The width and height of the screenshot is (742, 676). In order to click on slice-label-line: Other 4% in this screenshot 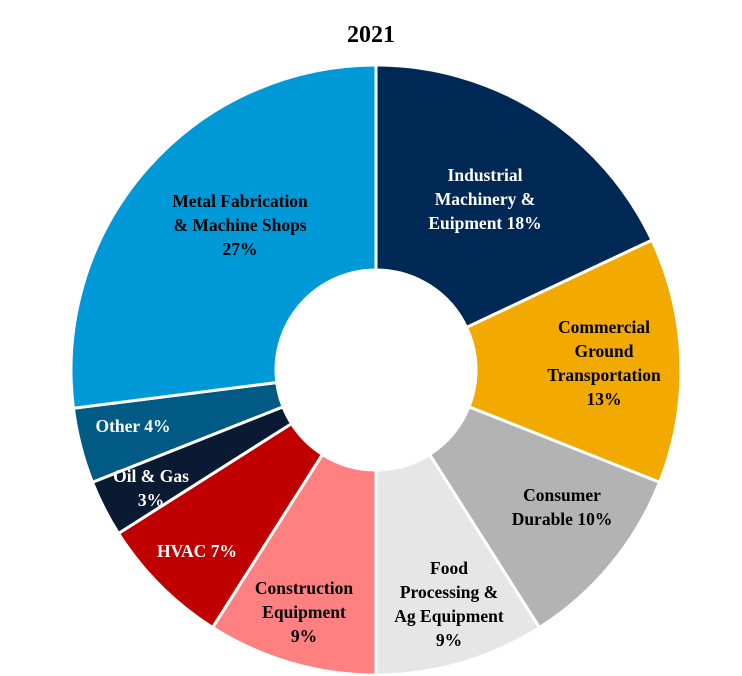, I will do `click(132, 426)`.